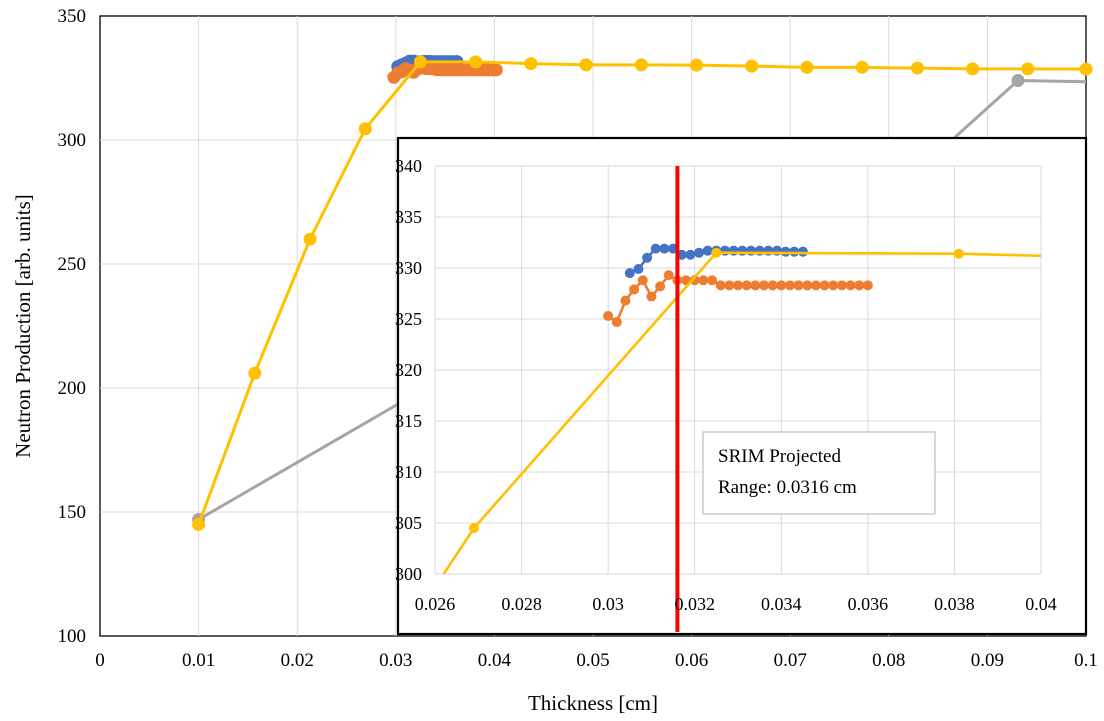  Describe the element at coordinates (72, 636) in the screenshot. I see `main-y-tick-label: 100` at that location.